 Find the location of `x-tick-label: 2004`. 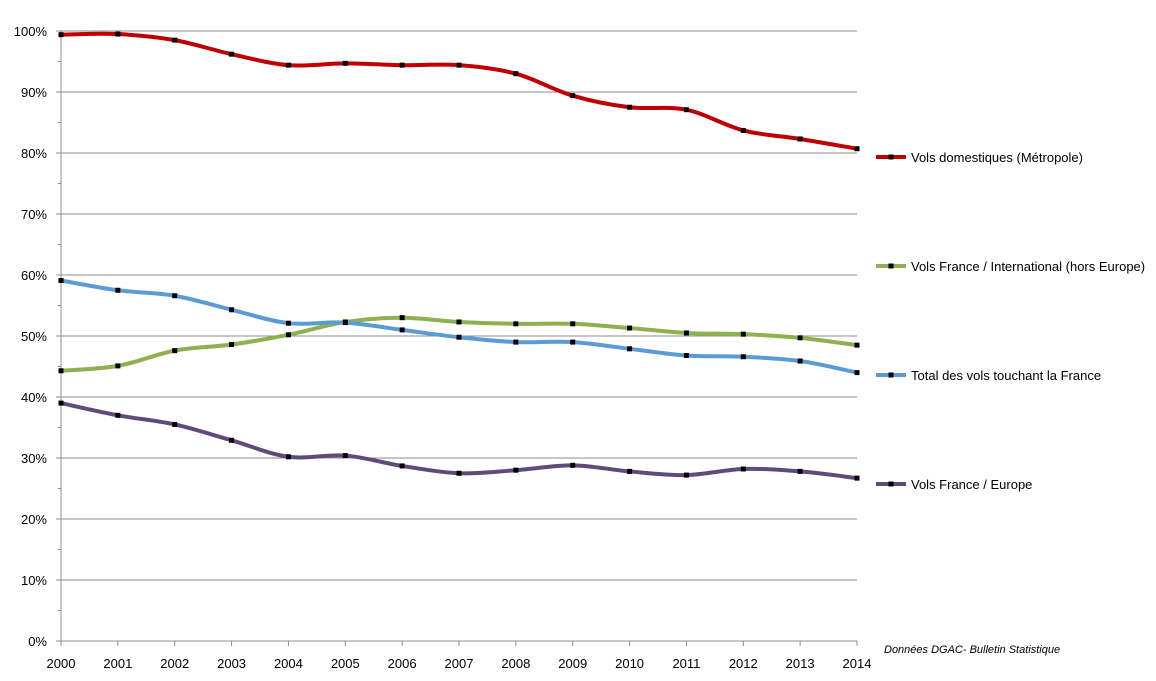

x-tick-label: 2004 is located at coordinates (288, 663).